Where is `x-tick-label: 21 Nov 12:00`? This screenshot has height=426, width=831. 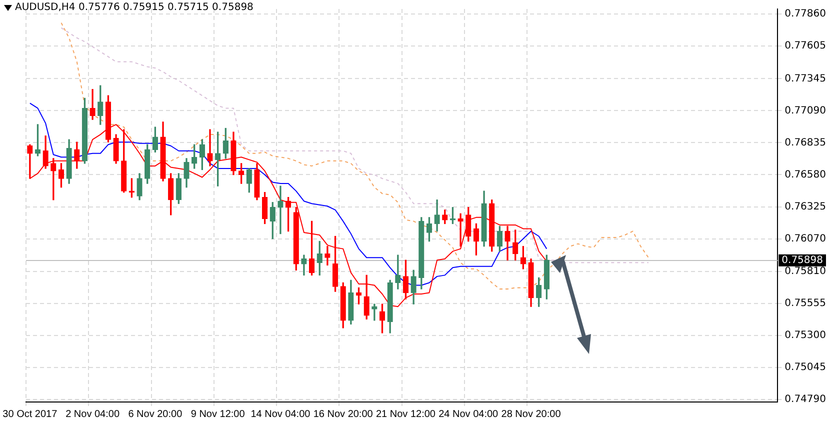
x-tick-label: 21 Nov 12:00 is located at coordinates (406, 414).